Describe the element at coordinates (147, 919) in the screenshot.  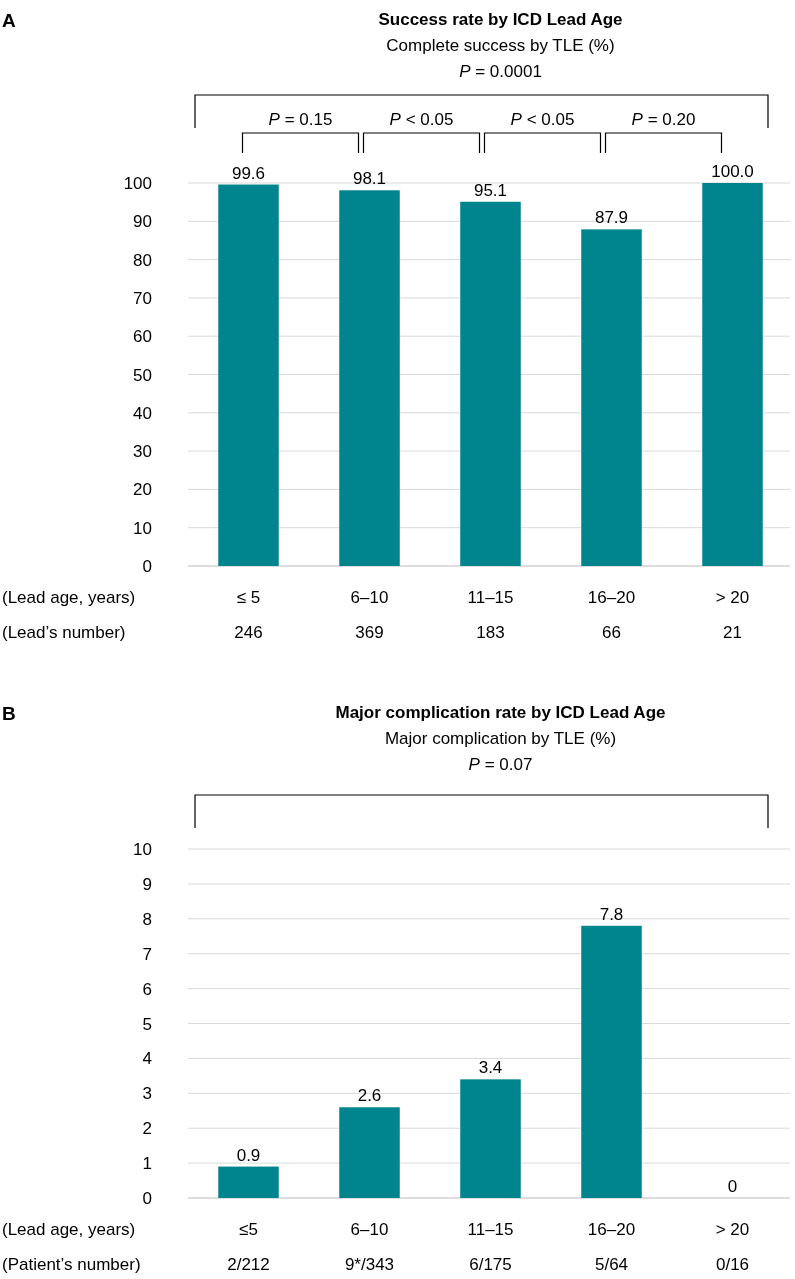
I see `y-tick-label: 8` at that location.